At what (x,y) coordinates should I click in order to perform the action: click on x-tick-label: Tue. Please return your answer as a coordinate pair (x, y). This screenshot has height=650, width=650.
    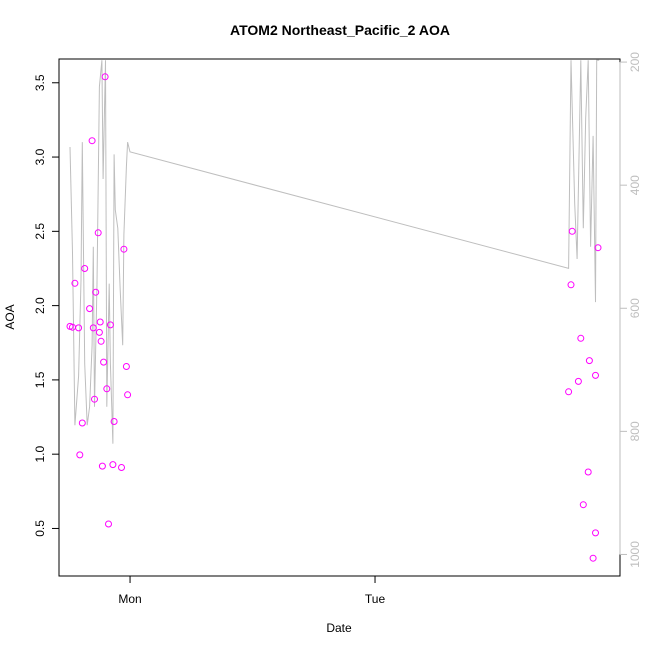
    Looking at the image, I should click on (375, 599).